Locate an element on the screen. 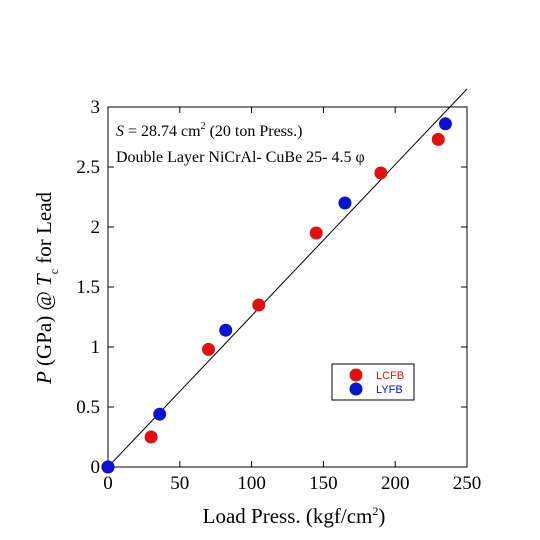  annotation-s-var: S is located at coordinates (120, 131).